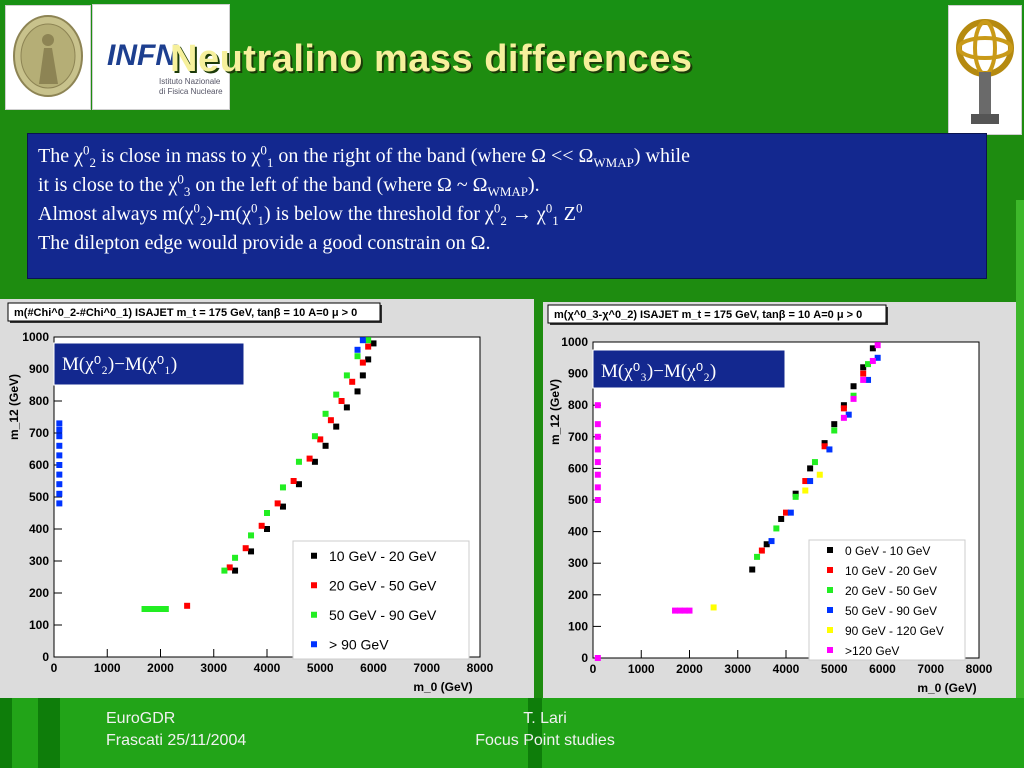 The image size is (1024, 768). I want to click on x-tick-label: 6000, so click(373, 668).